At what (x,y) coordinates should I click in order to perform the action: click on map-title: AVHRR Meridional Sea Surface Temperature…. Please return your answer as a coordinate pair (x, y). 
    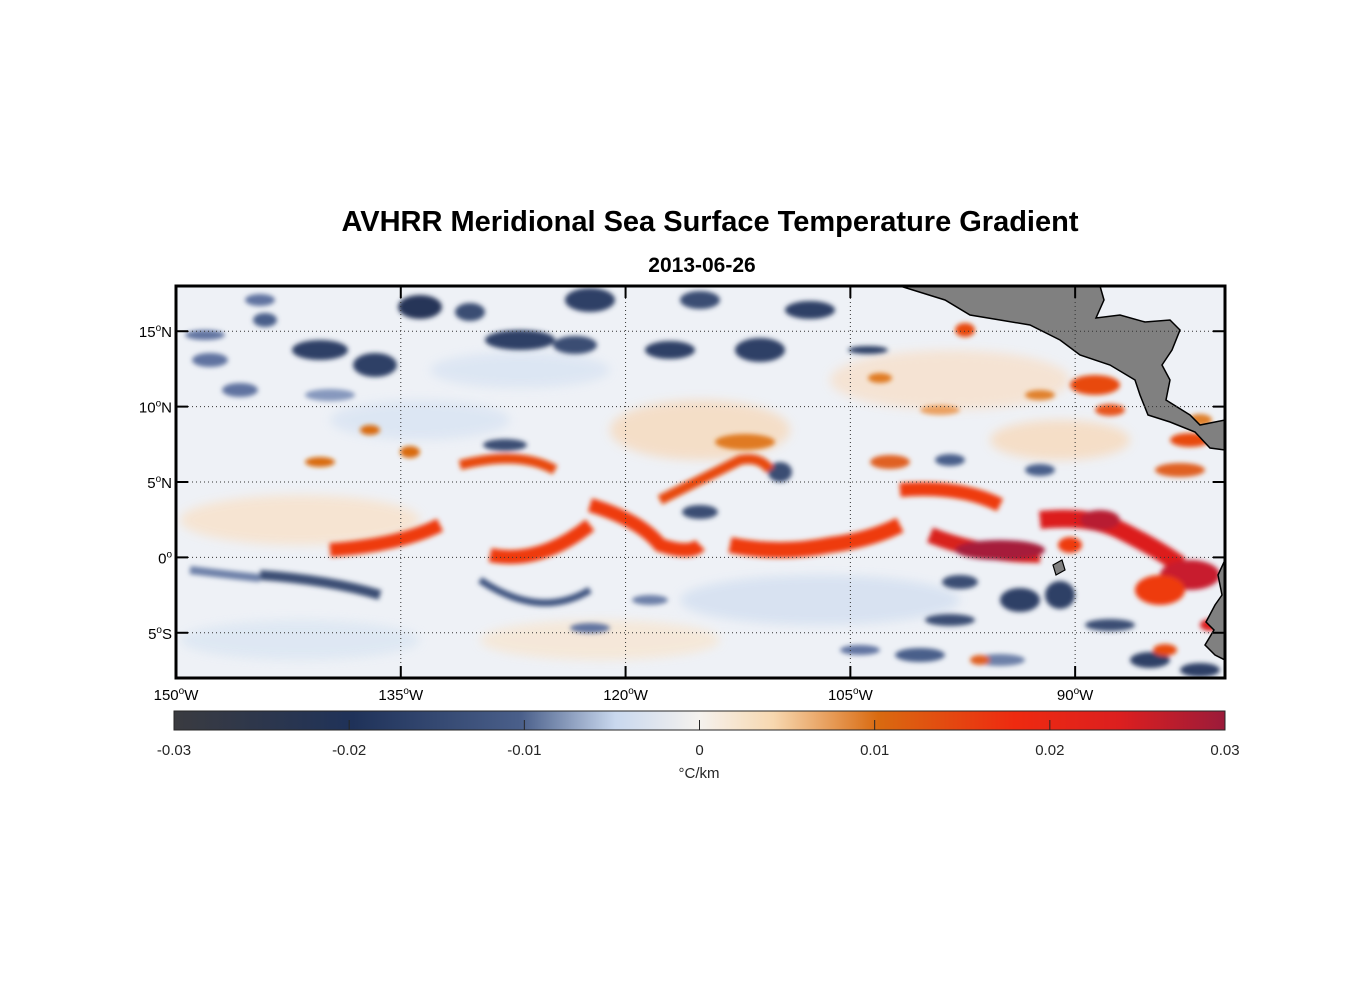
    Looking at the image, I should click on (710, 222).